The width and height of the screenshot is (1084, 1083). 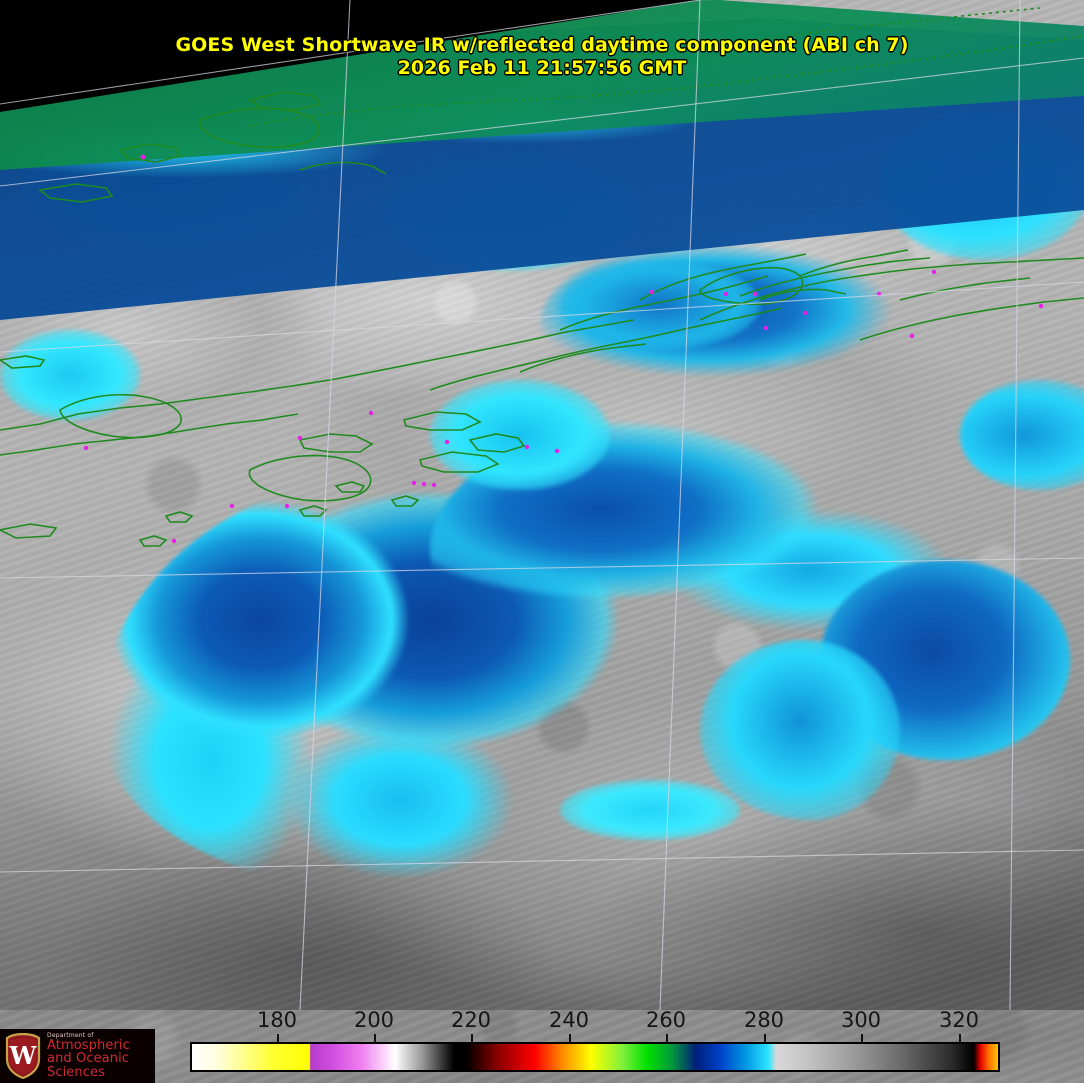 What do you see at coordinates (70, 1036) in the screenshot?
I see `logo-department-label: Department of` at bounding box center [70, 1036].